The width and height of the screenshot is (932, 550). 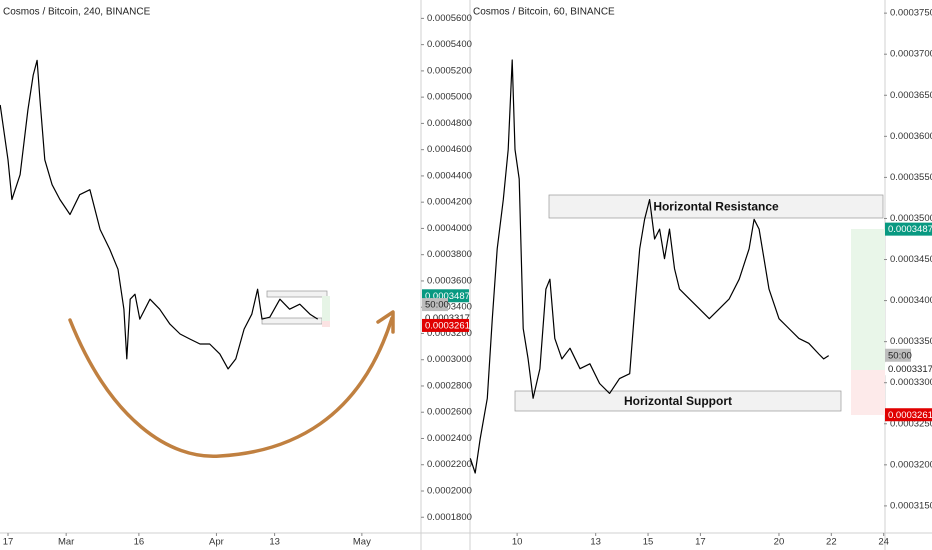 I want to click on y-tick-label: 0.0003000, so click(x=449, y=359).